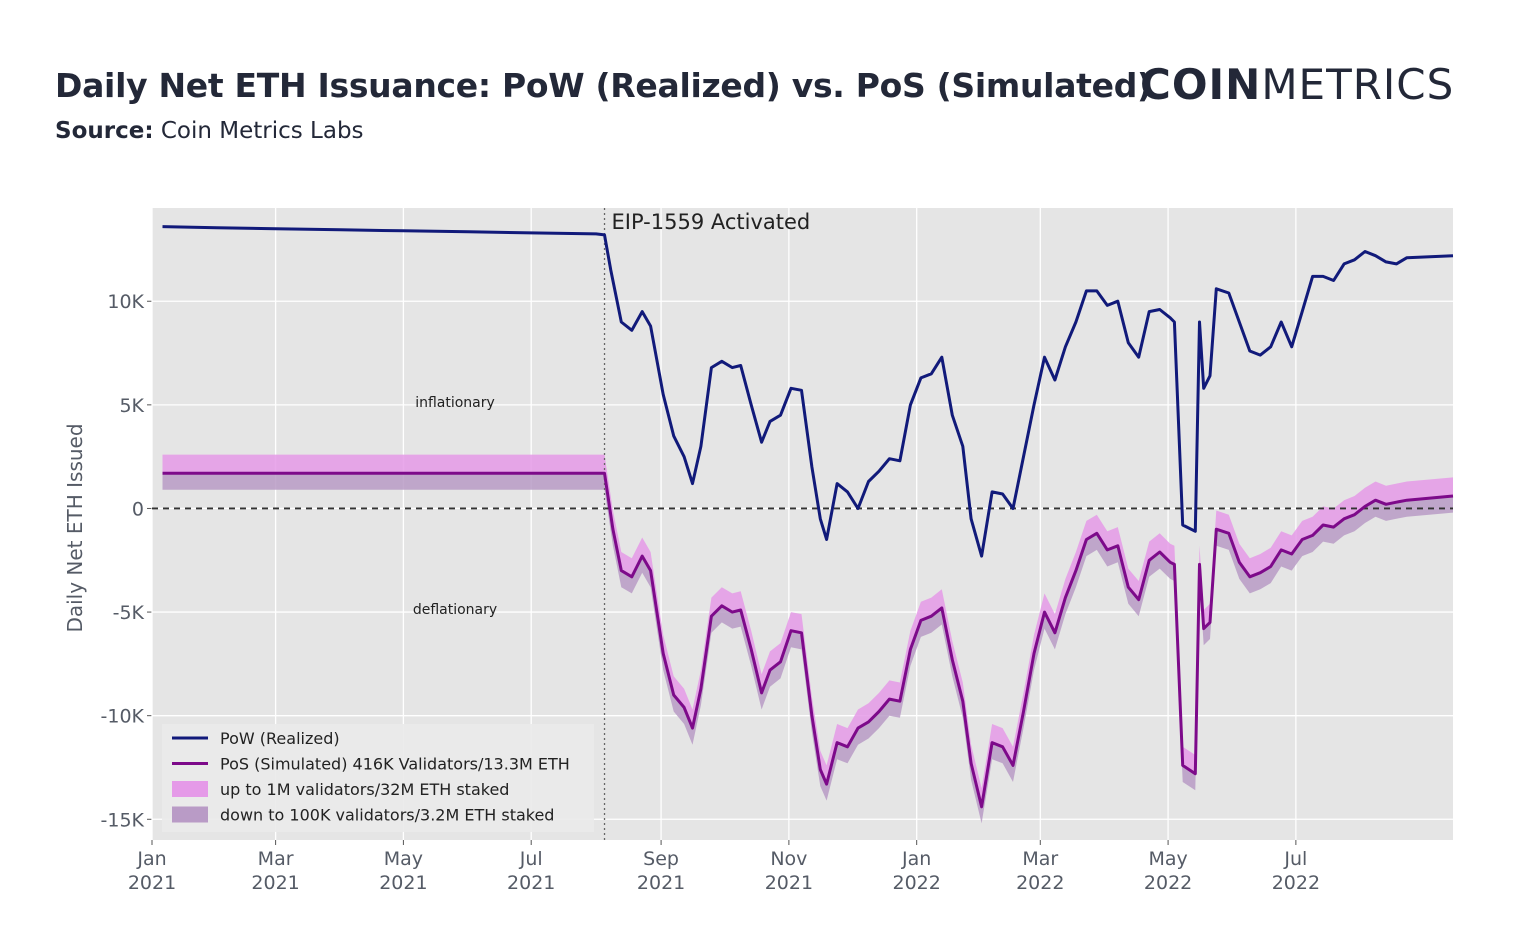 This screenshot has height=942, width=1522. Describe the element at coordinates (455, 610) in the screenshot. I see `deflationary-label: deflationary` at that location.